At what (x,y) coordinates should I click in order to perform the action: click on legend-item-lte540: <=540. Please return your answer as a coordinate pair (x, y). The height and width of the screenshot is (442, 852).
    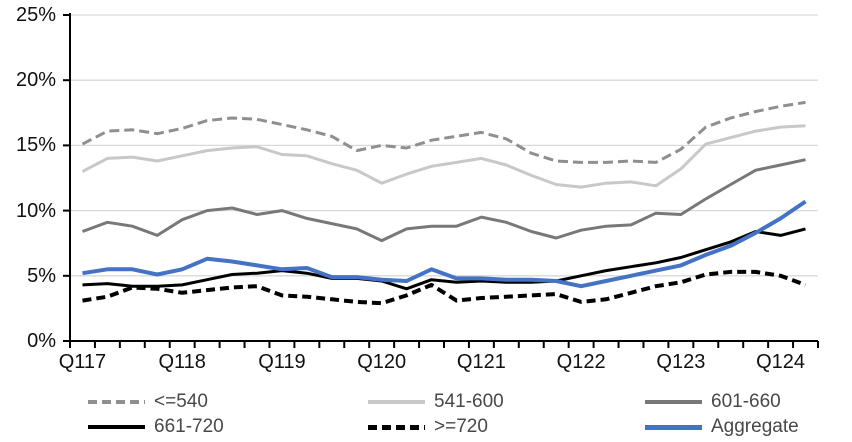
    Looking at the image, I should click on (148, 402).